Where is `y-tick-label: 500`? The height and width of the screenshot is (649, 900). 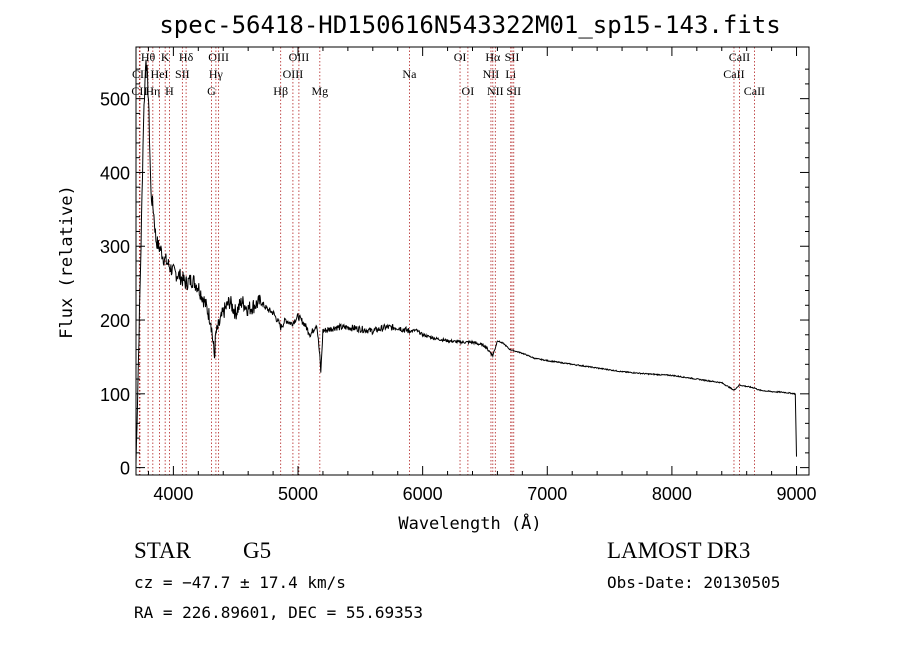 y-tick-label: 500 is located at coordinates (115, 100).